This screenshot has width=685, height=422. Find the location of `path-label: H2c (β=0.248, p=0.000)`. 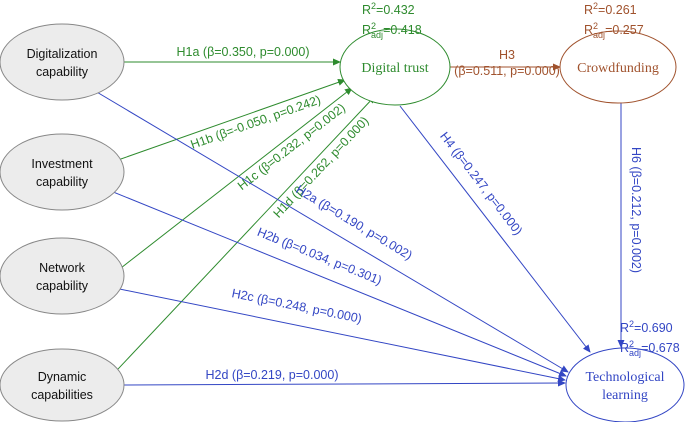

path-label: H2c (β=0.248, p=0.000) is located at coordinates (297, 306).